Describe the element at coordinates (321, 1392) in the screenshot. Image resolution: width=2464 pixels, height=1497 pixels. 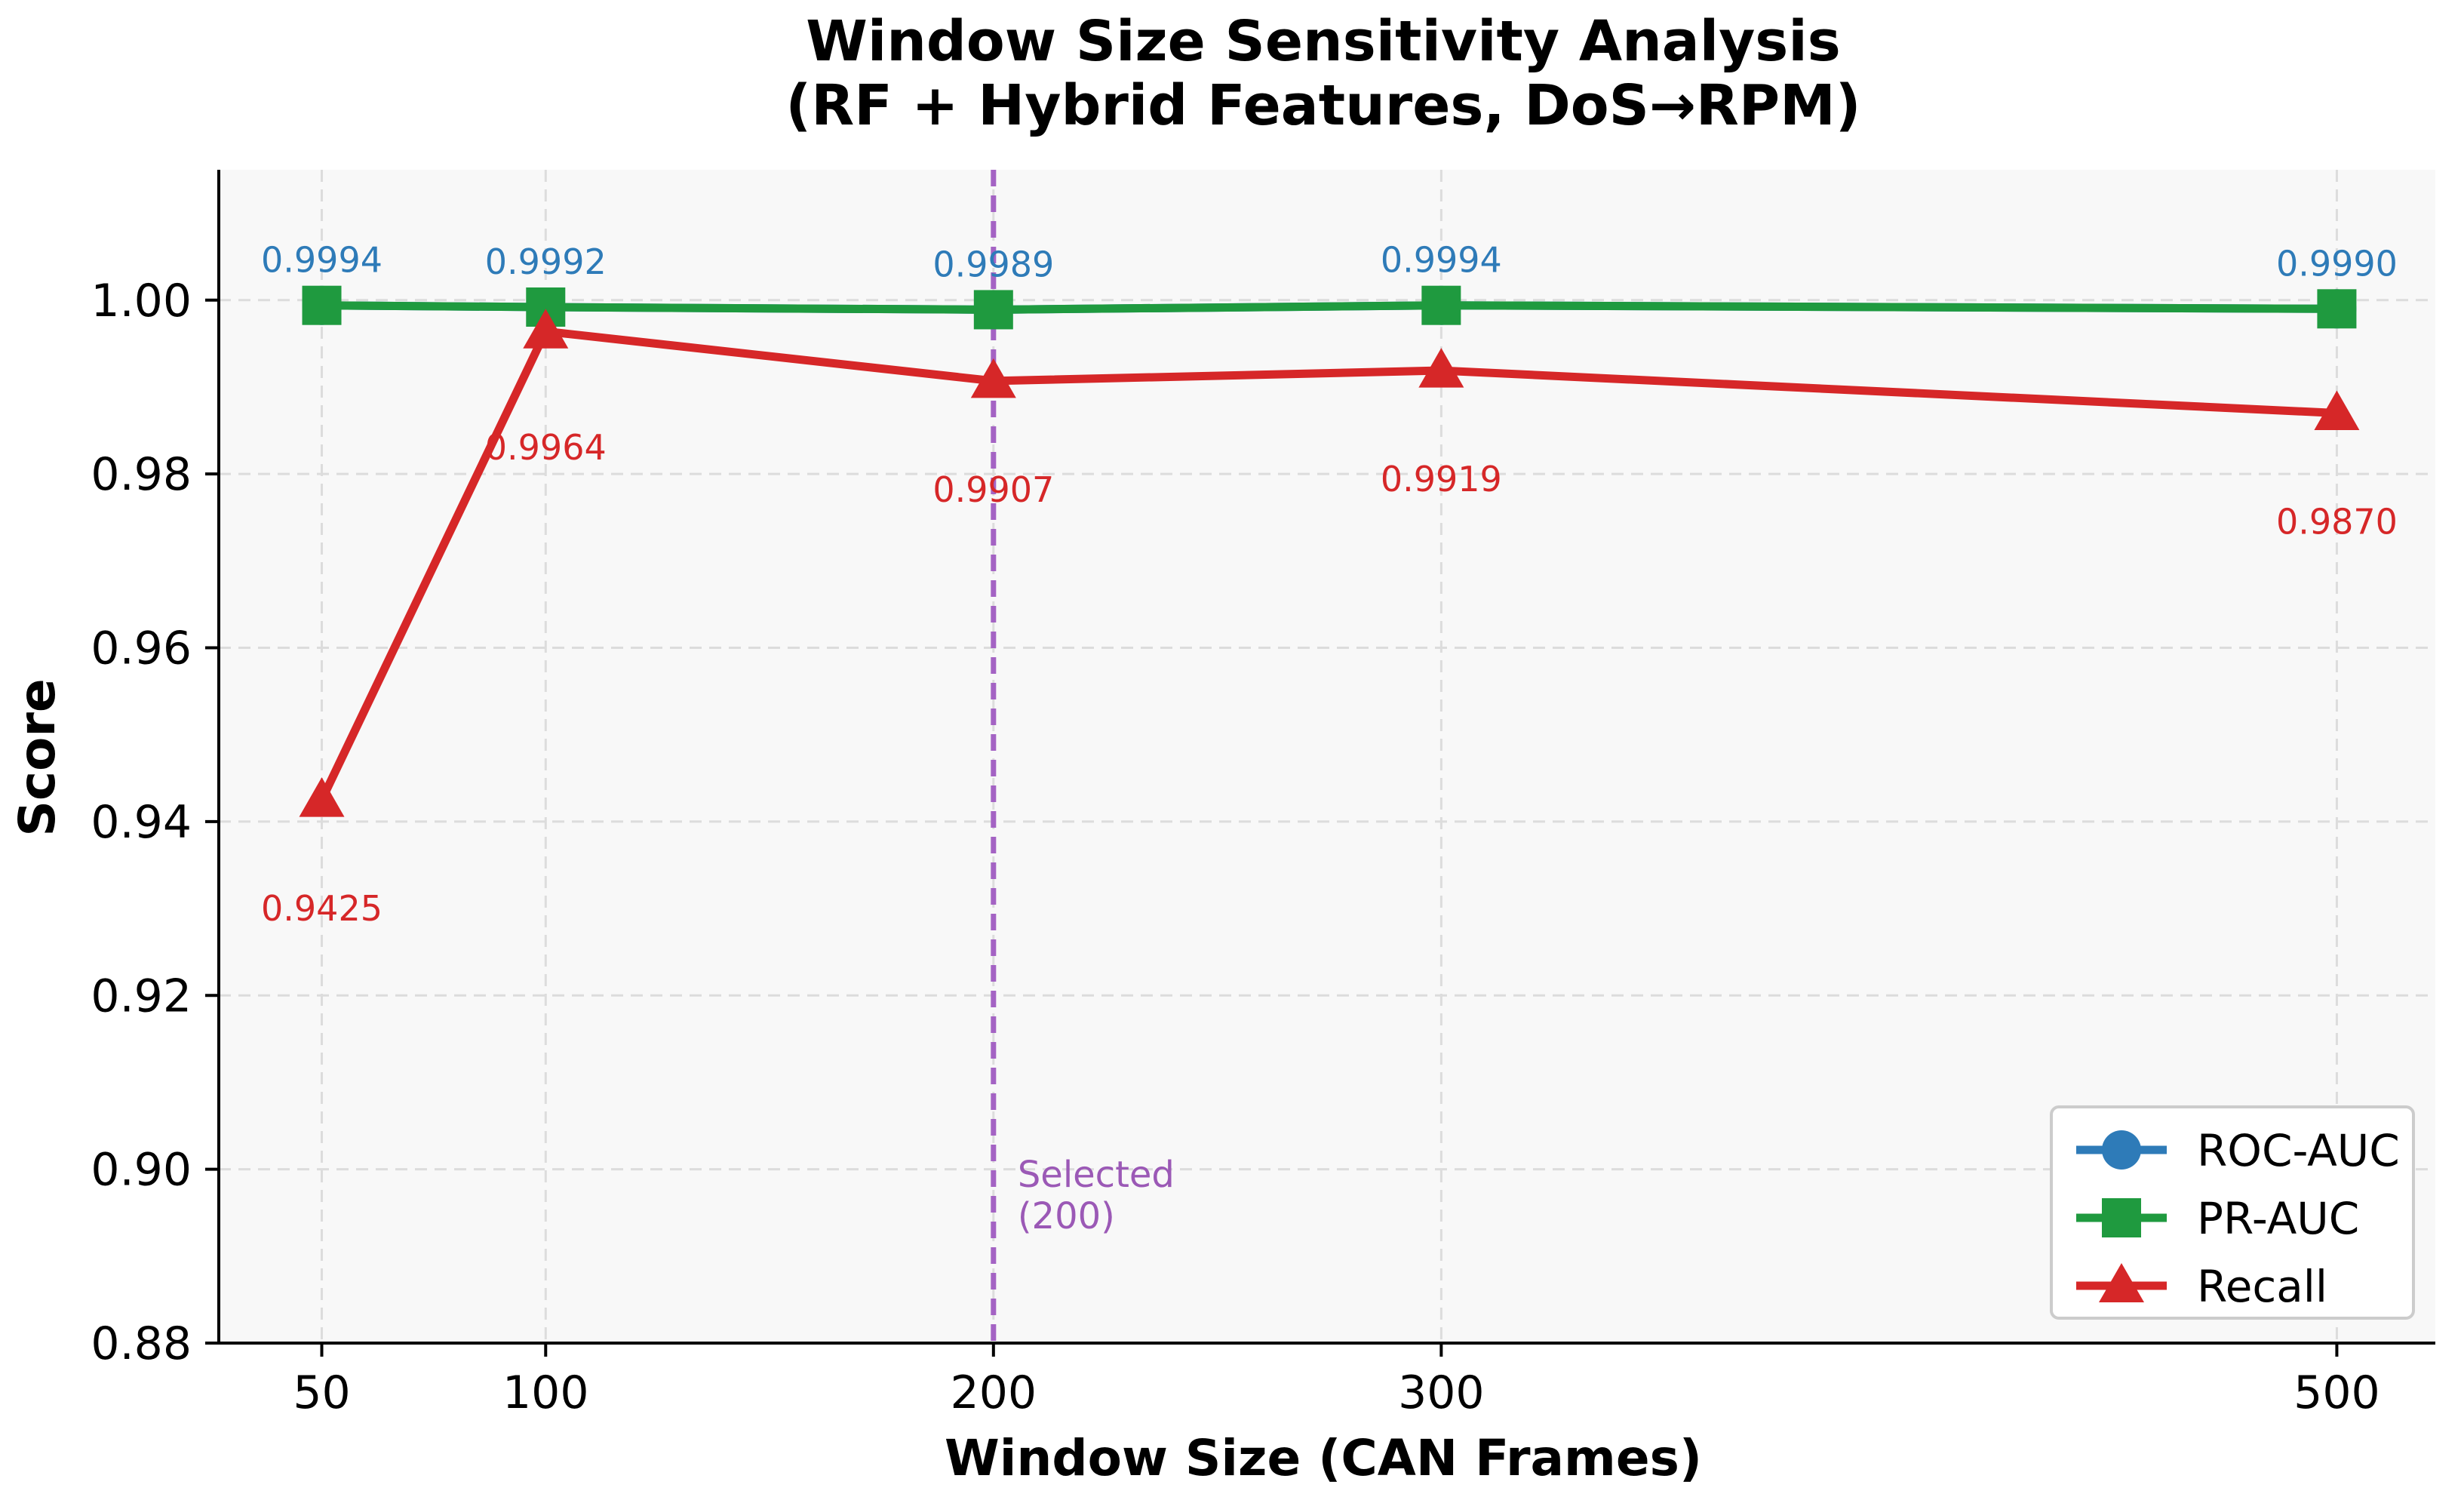
I see `x-tick-label: 50` at that location.